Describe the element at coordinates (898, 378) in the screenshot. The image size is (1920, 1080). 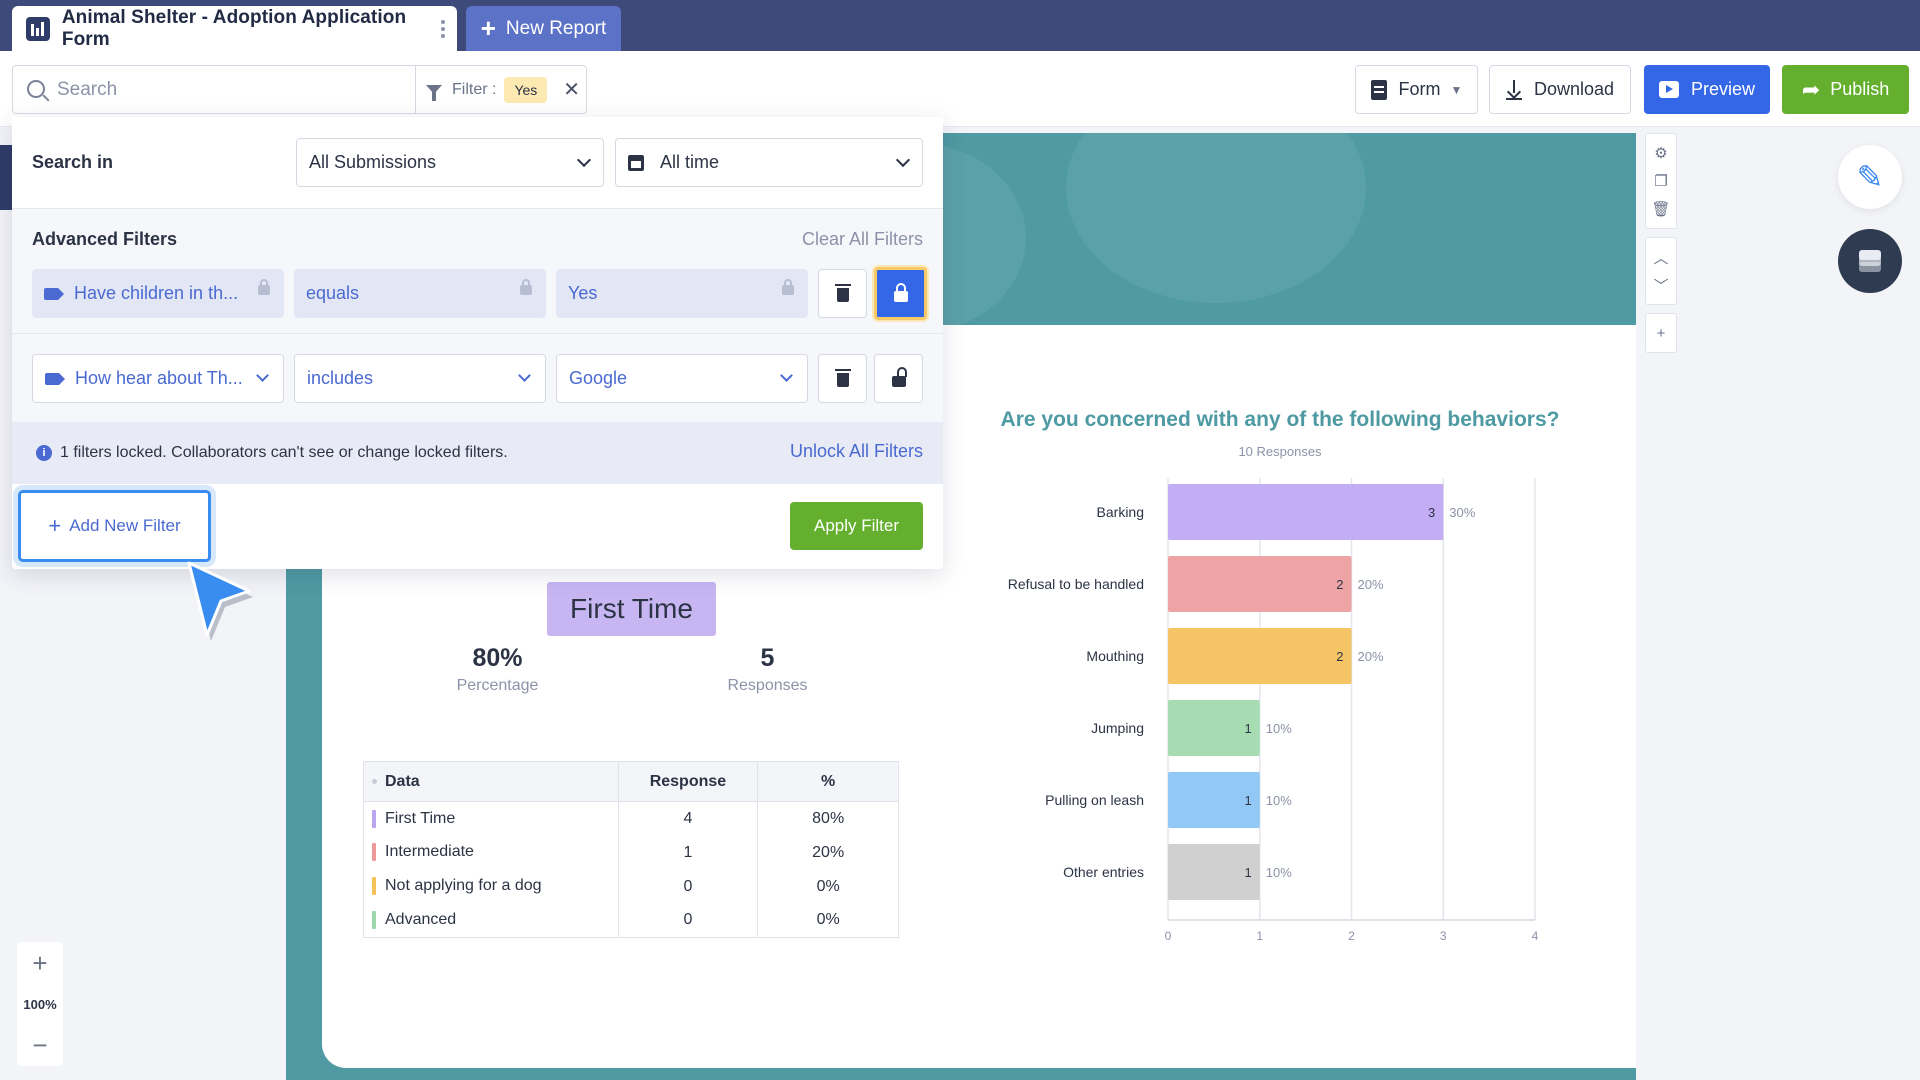
I see `filter-2-lock-button` at that location.